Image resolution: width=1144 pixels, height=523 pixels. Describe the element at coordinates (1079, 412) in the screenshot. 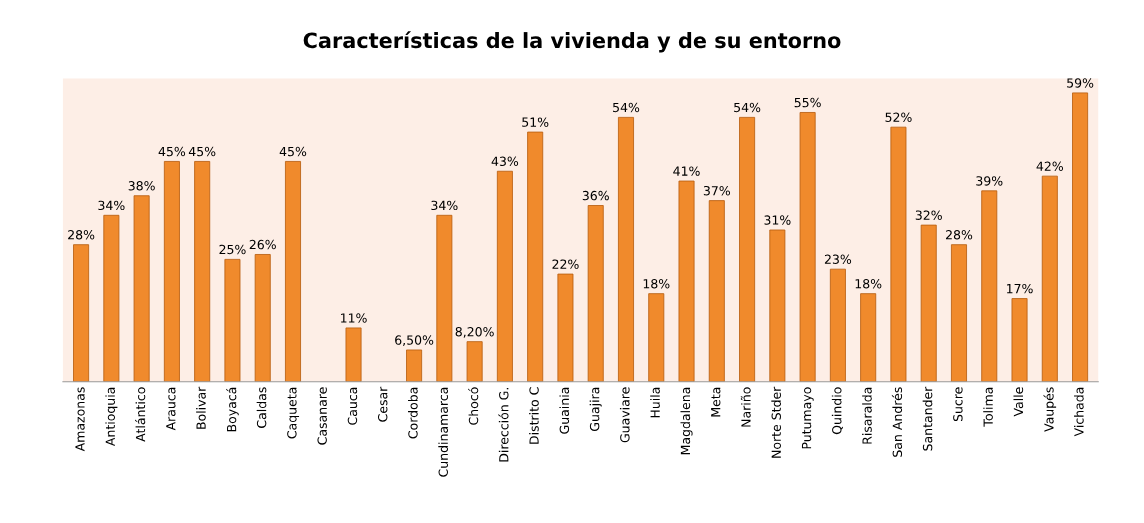

I see `x-tick-label: Vichada` at that location.